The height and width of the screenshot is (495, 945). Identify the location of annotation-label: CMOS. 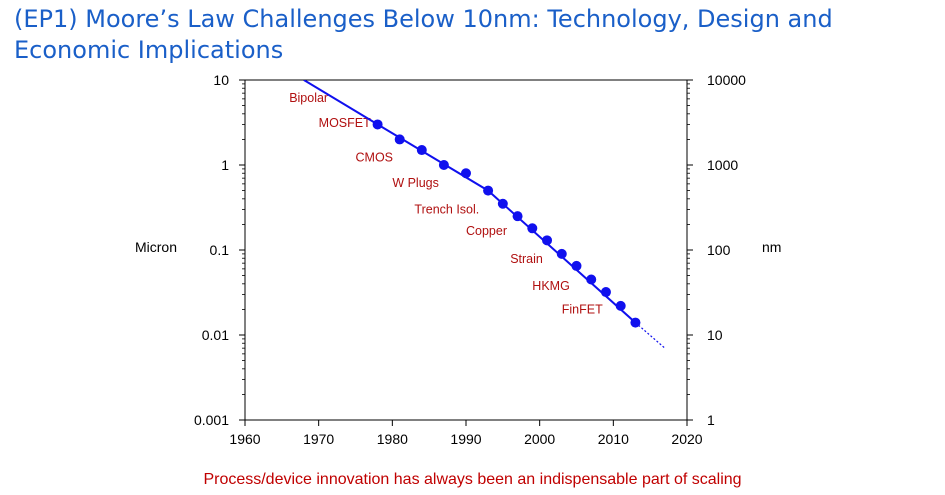
(375, 157).